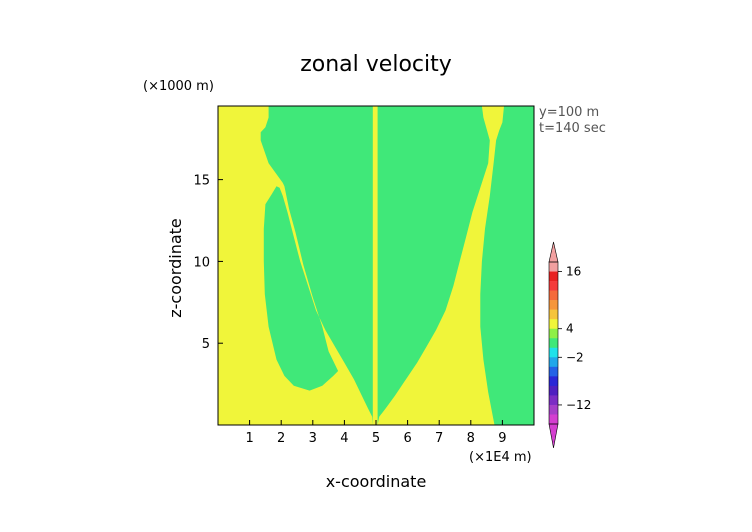 The height and width of the screenshot is (532, 752). I want to click on x-axis-label: x-coordinate, so click(376, 481).